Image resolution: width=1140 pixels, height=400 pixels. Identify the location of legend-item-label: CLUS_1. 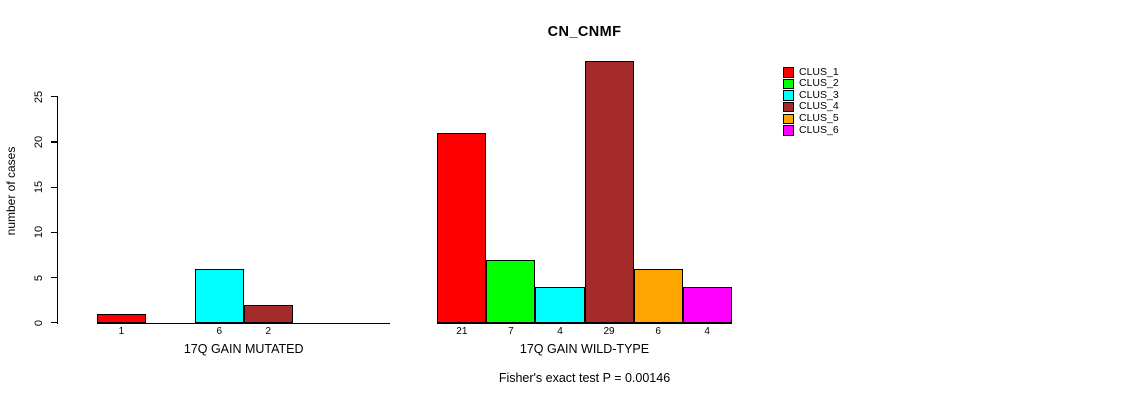
(819, 71).